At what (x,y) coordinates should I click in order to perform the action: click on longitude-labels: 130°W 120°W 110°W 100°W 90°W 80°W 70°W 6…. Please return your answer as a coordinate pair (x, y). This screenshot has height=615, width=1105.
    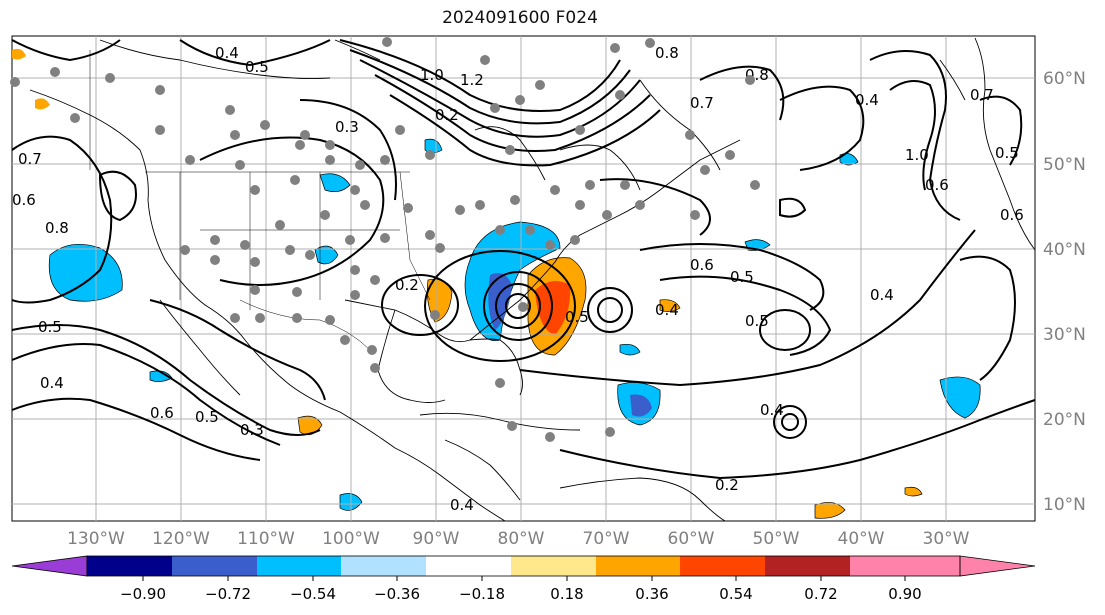
    Looking at the image, I should click on (518, 539).